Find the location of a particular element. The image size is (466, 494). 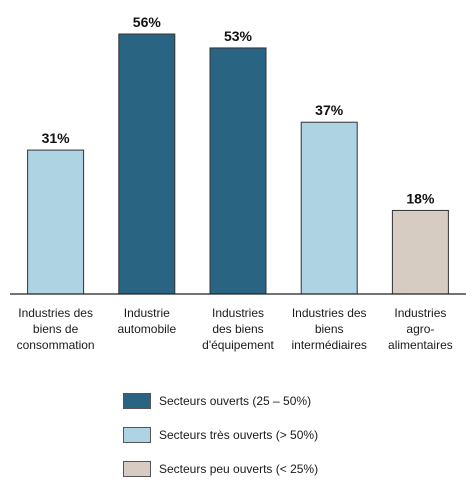

tick-label-3-2: intermédiaires is located at coordinates (329, 345).